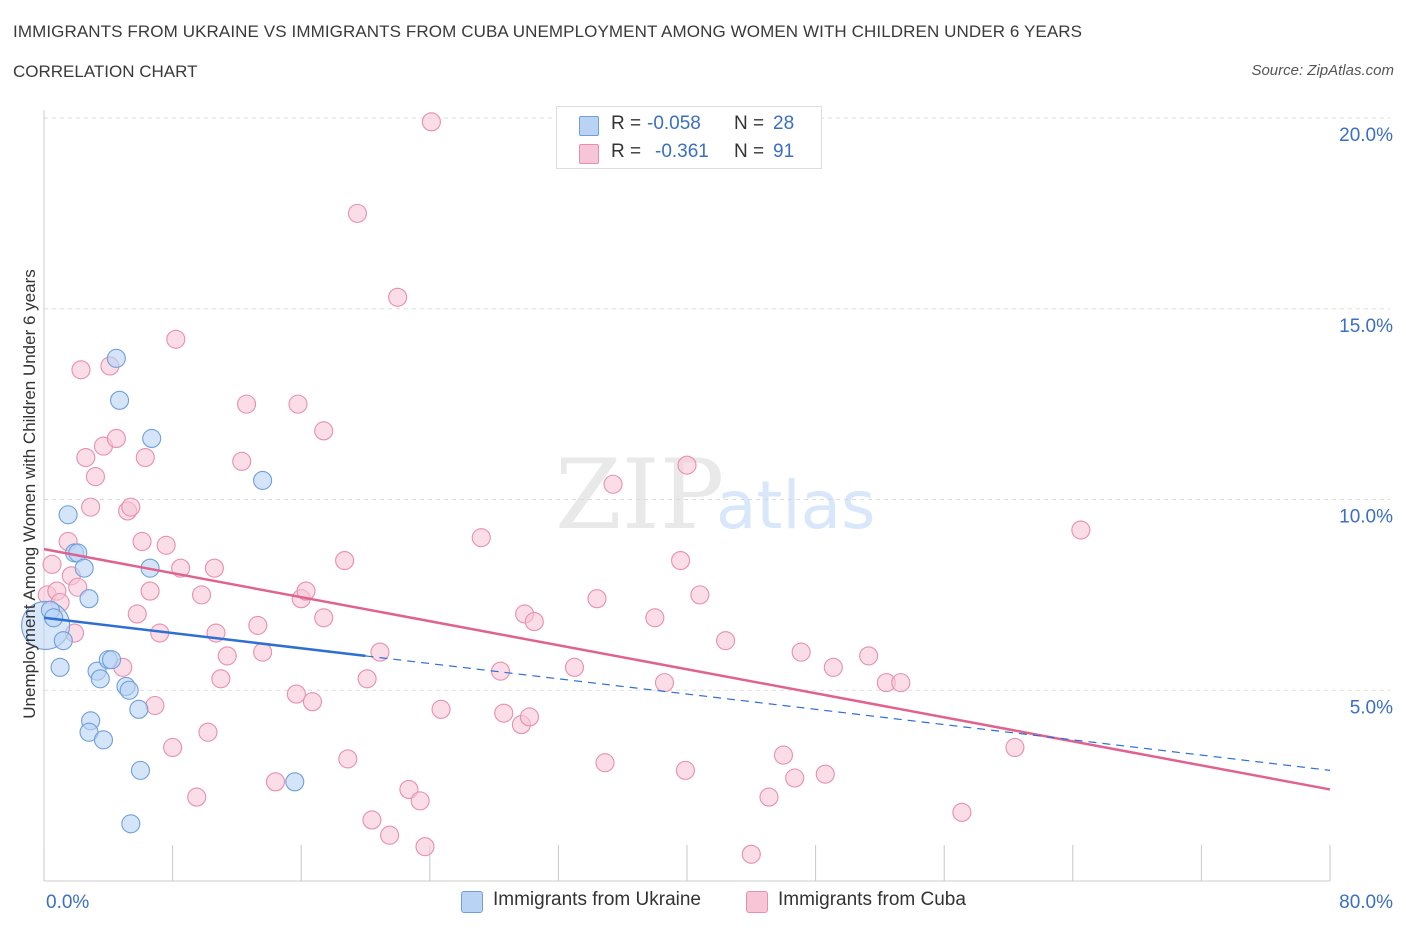 The width and height of the screenshot is (1406, 930). I want to click on y-tick-label: 5.0%, so click(1371, 707).